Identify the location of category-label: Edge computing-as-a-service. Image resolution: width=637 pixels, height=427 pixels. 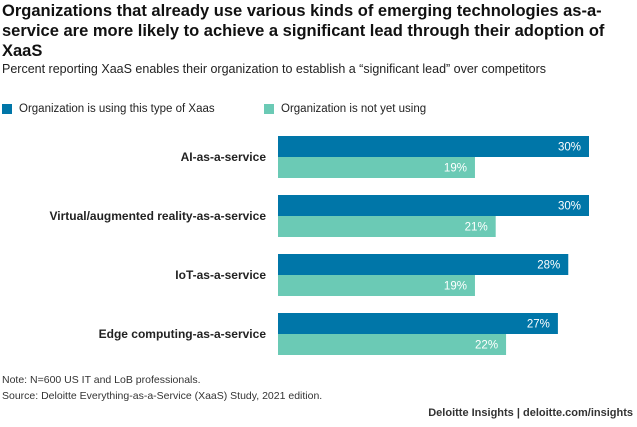
(183, 334).